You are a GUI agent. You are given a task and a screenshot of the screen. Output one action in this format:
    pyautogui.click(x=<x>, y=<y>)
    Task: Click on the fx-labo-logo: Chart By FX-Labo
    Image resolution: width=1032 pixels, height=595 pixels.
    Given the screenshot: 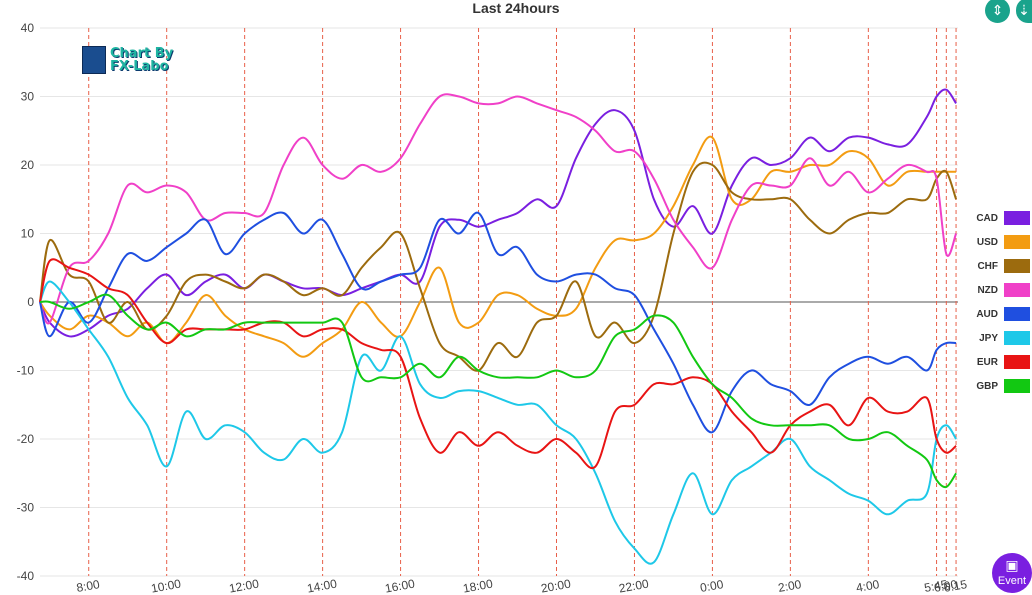 What is the action you would take?
    pyautogui.click(x=127, y=60)
    